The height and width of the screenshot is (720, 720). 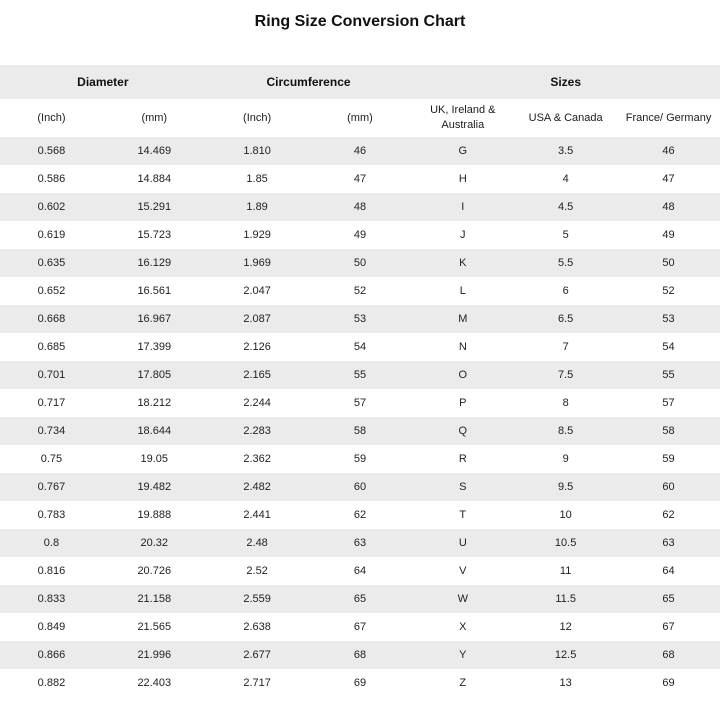 What do you see at coordinates (463, 263) in the screenshot?
I see `table-cell: K` at bounding box center [463, 263].